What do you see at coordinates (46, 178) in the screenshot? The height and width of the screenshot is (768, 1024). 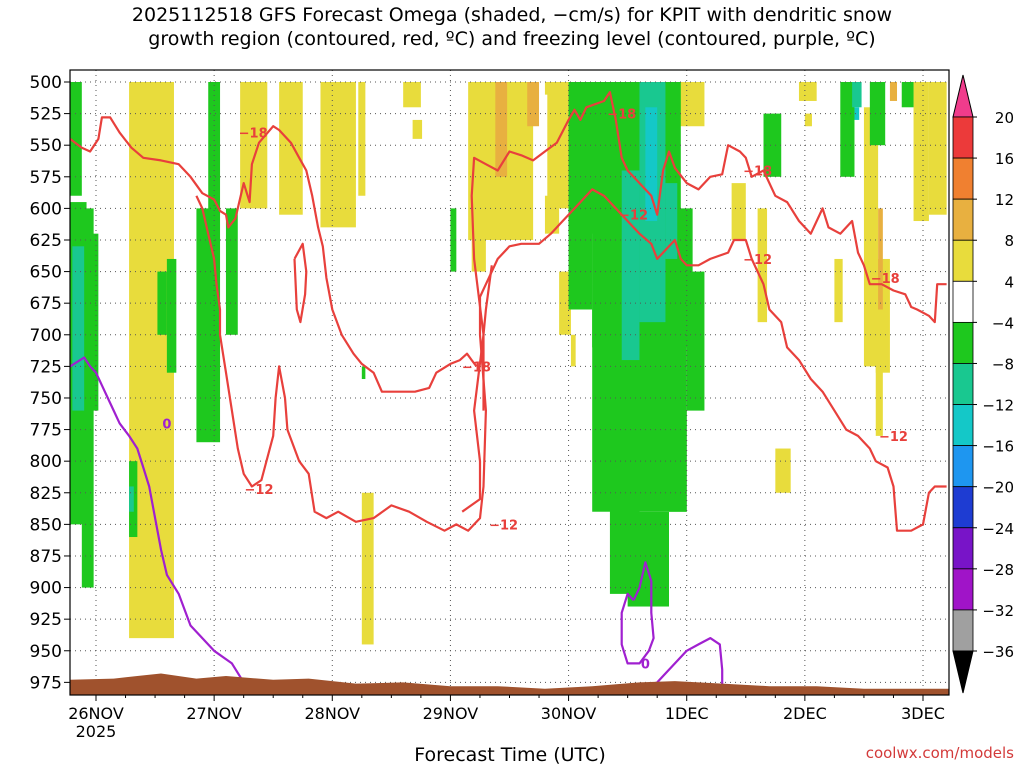 I see `y-tick-label-575: 575` at bounding box center [46, 178].